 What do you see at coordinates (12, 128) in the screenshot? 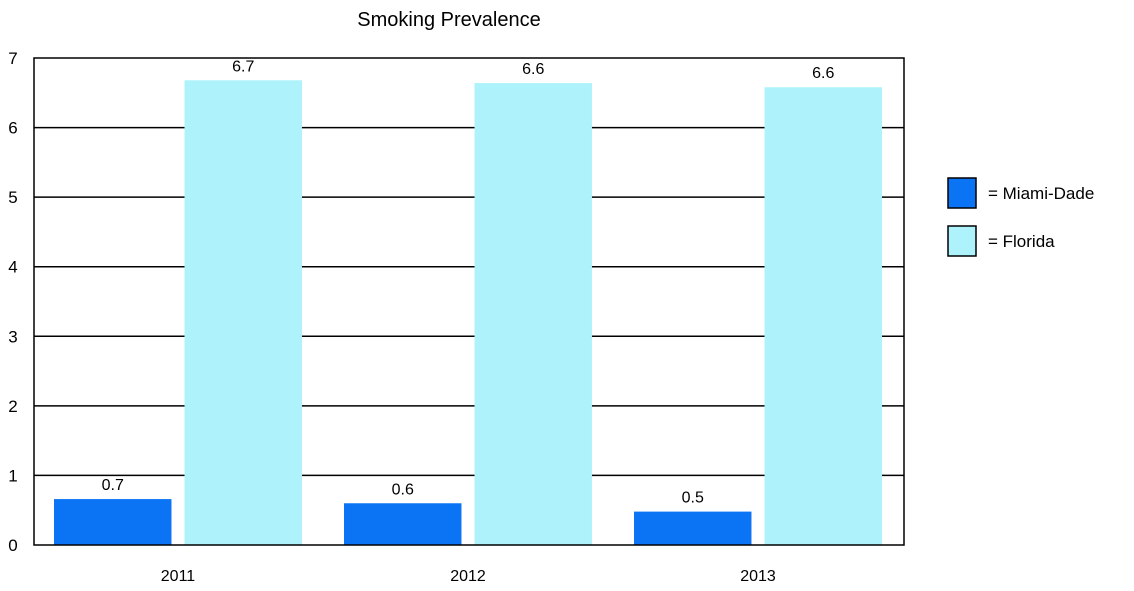
I see `y-tick-label: 6` at bounding box center [12, 128].